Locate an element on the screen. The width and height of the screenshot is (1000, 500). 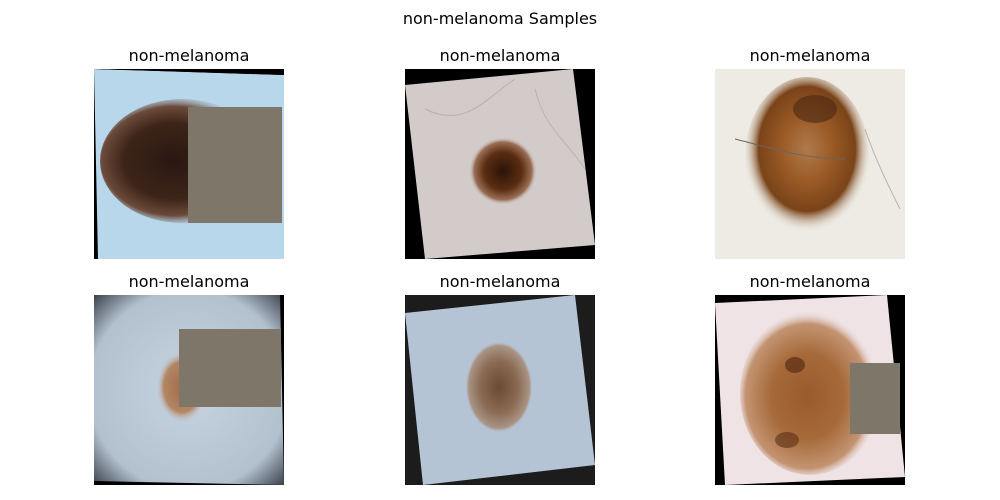
sample-title-4: non-melanoma is located at coordinates (189, 281).